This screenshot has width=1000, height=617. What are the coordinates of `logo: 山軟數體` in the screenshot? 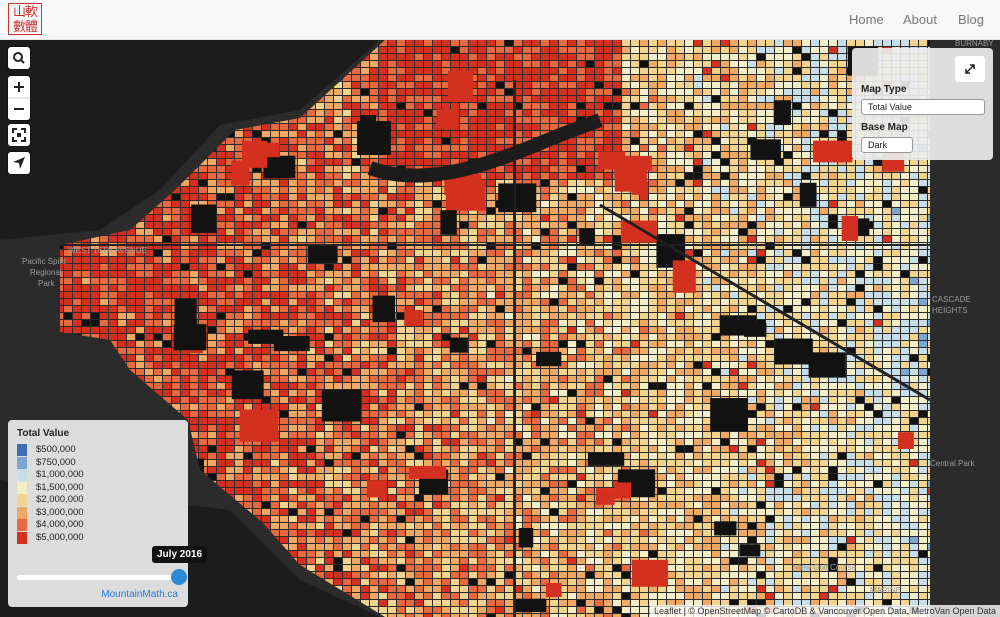 It's located at (25, 19).